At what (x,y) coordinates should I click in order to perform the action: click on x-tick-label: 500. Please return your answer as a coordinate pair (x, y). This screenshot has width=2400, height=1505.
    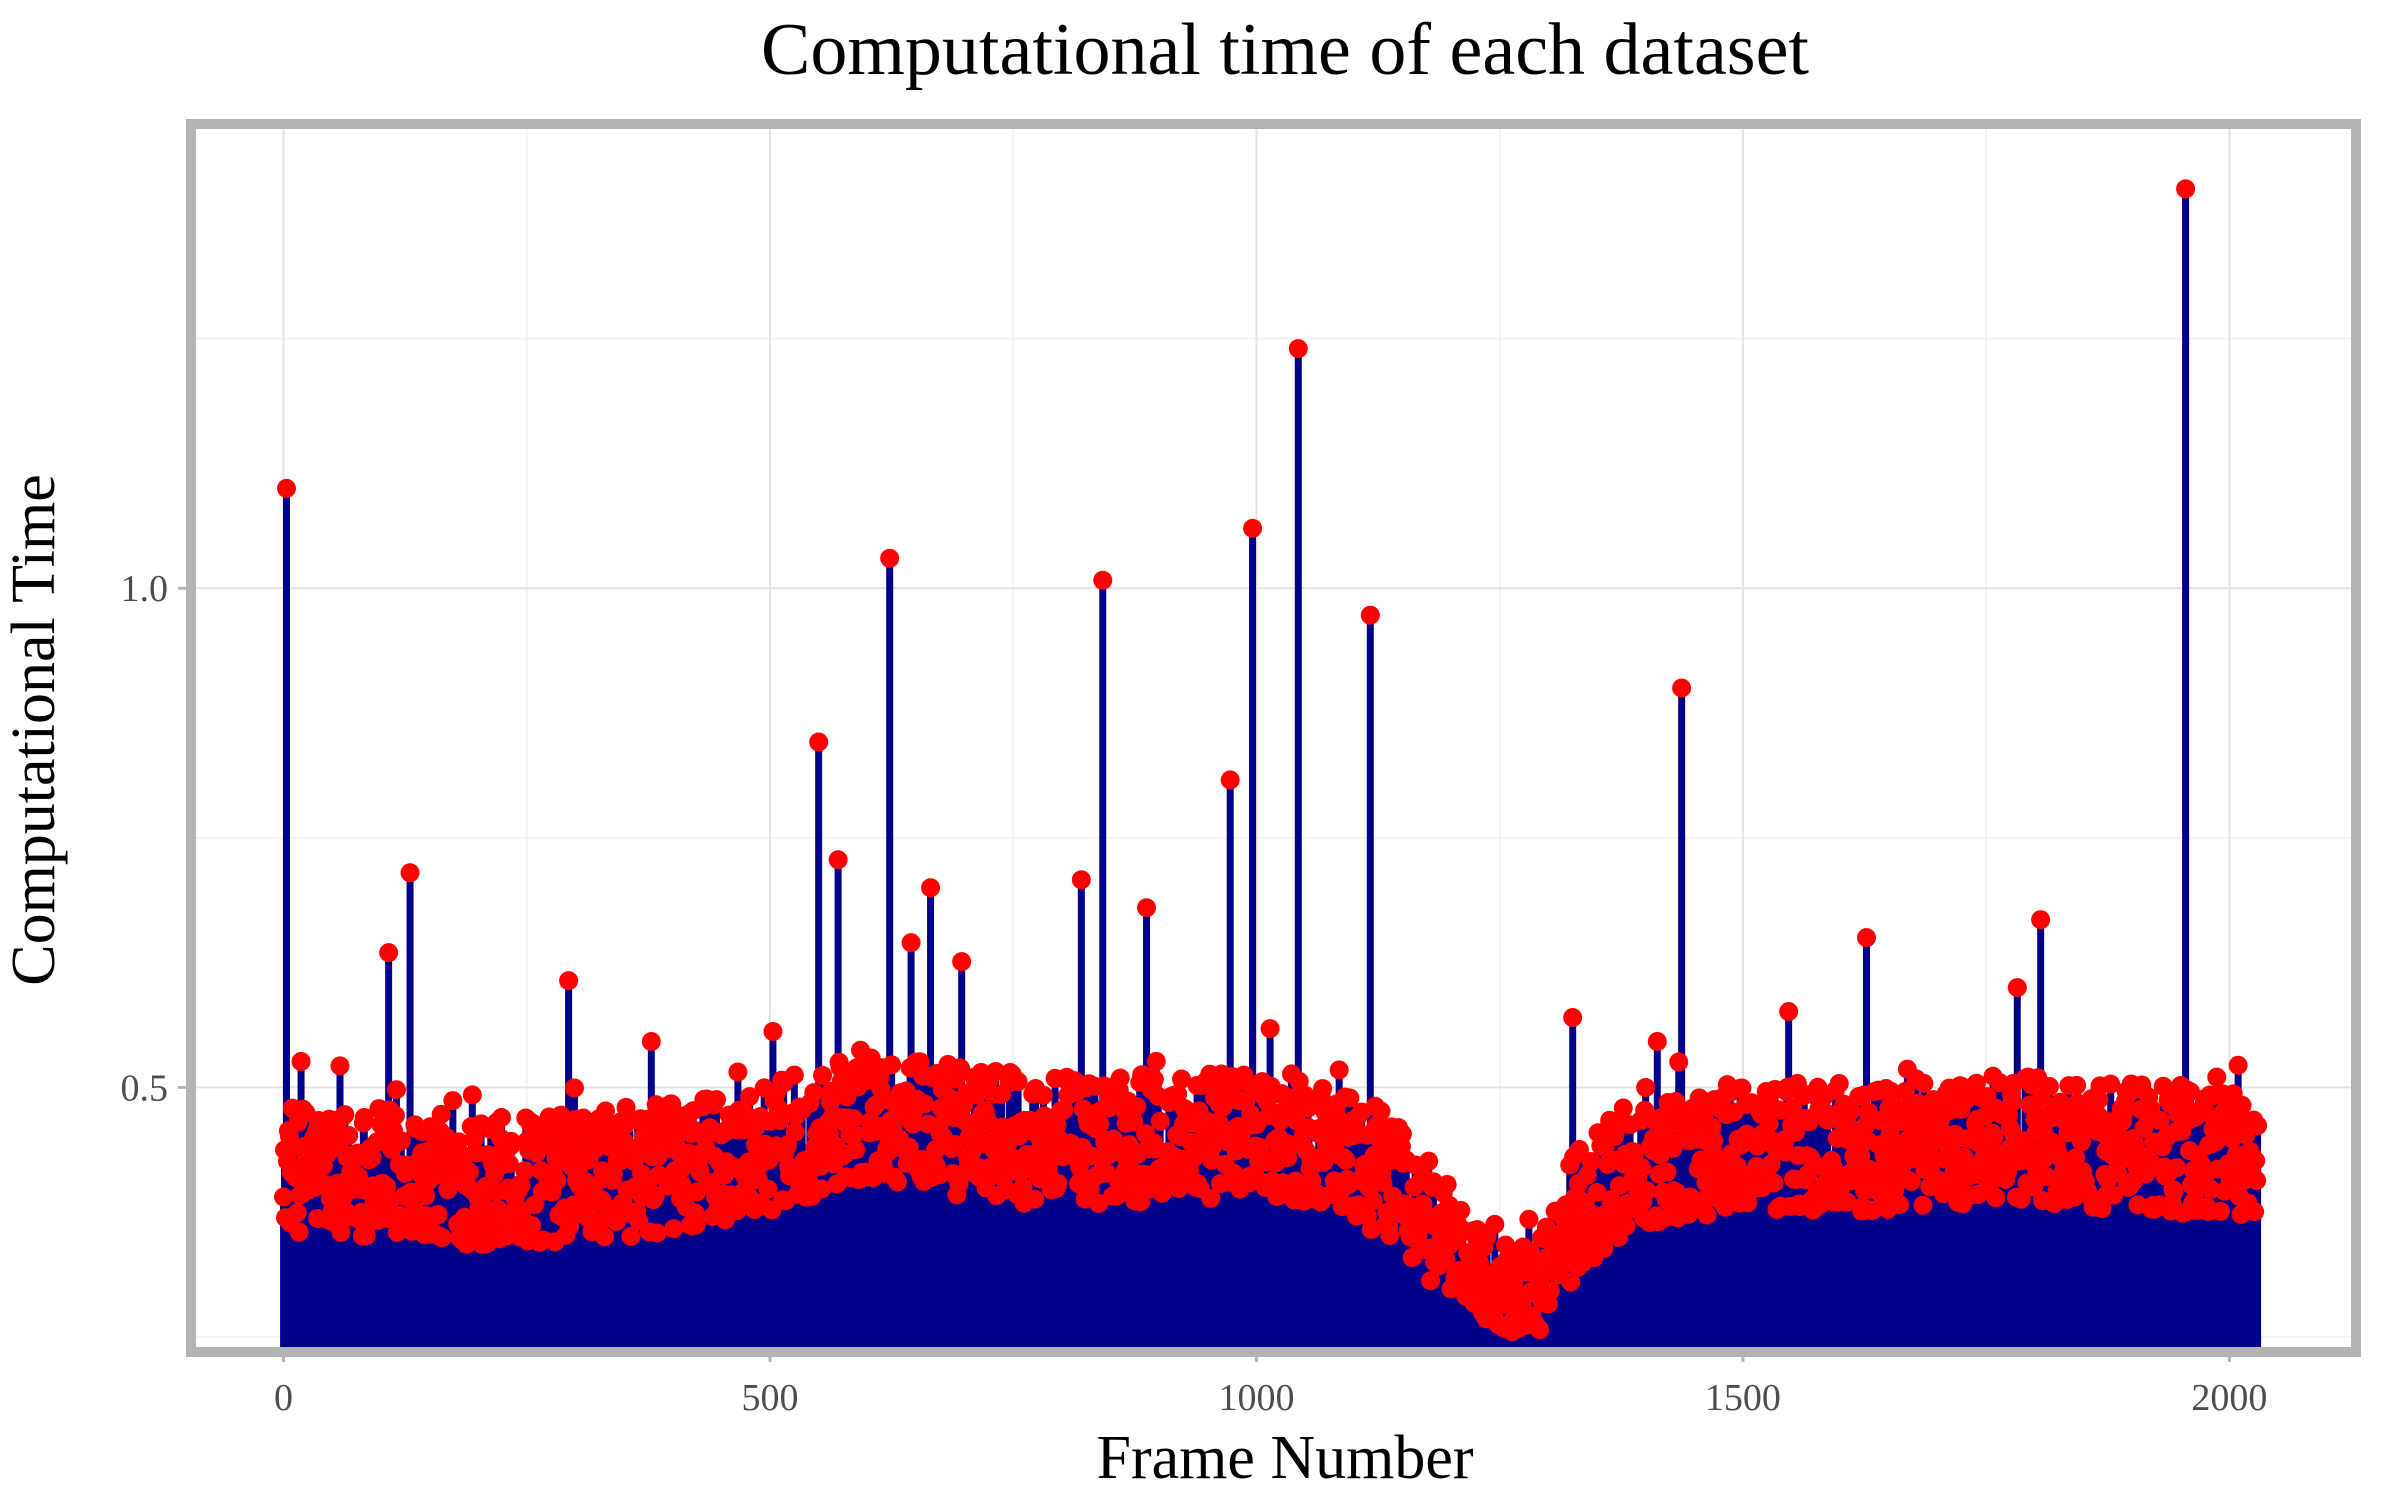
    Looking at the image, I should click on (770, 1398).